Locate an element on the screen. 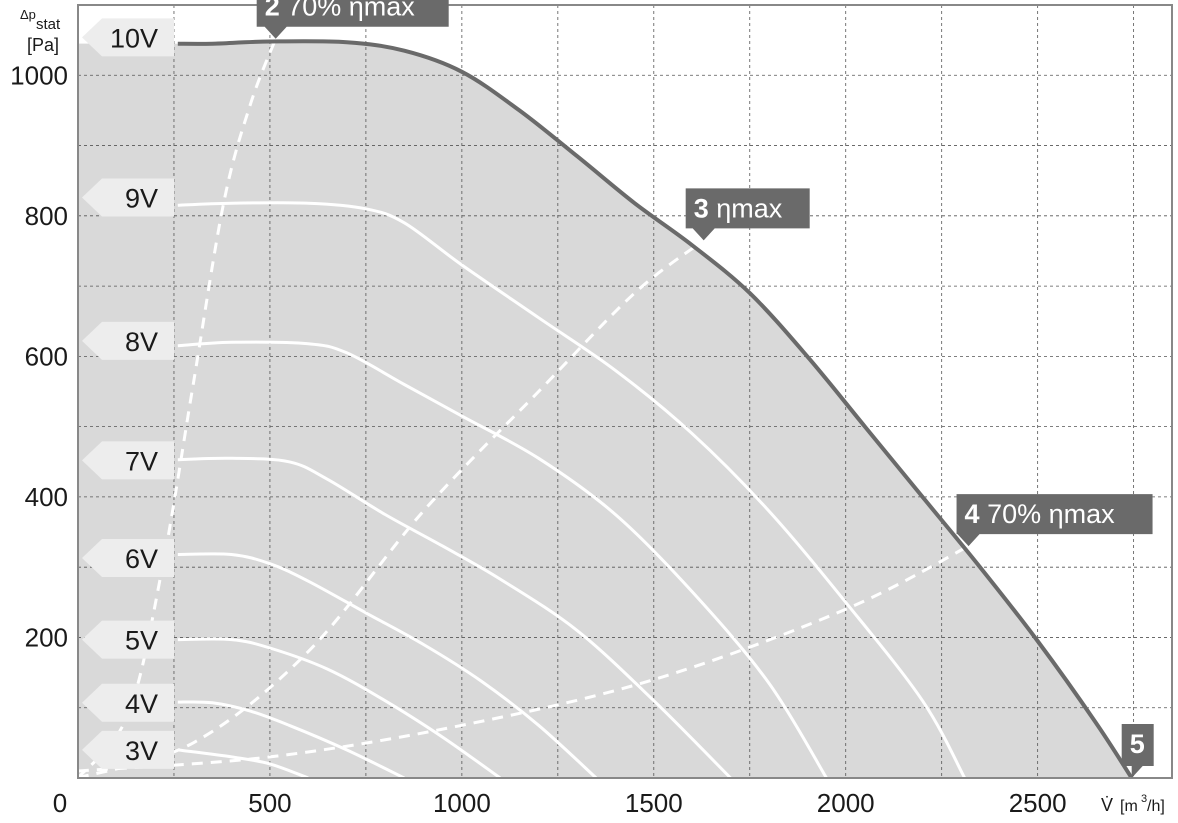  voltage-label-8V: 8V is located at coordinates (141, 342).